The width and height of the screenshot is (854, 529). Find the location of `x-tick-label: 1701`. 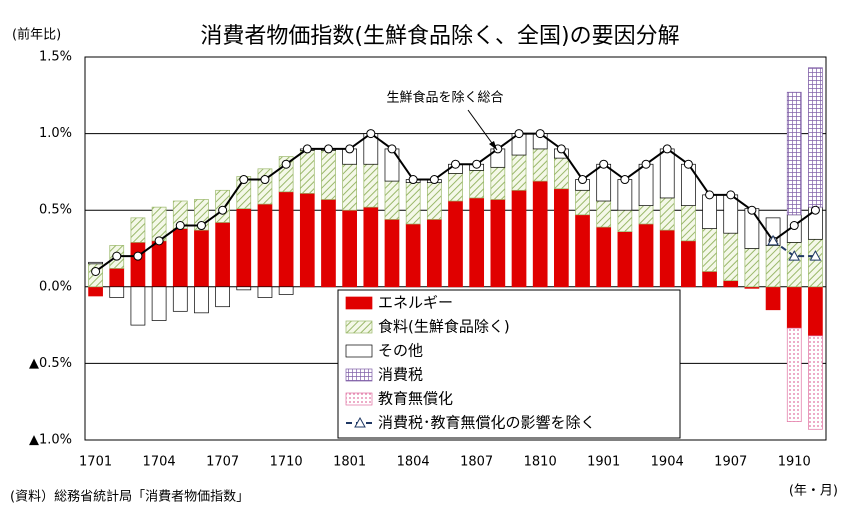

x-tick-label: 1701 is located at coordinates (95, 462).